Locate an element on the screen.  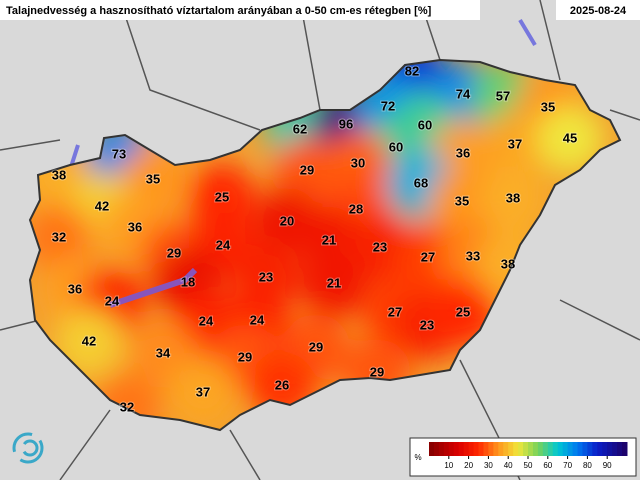
station-value: 72 is located at coordinates (388, 105).